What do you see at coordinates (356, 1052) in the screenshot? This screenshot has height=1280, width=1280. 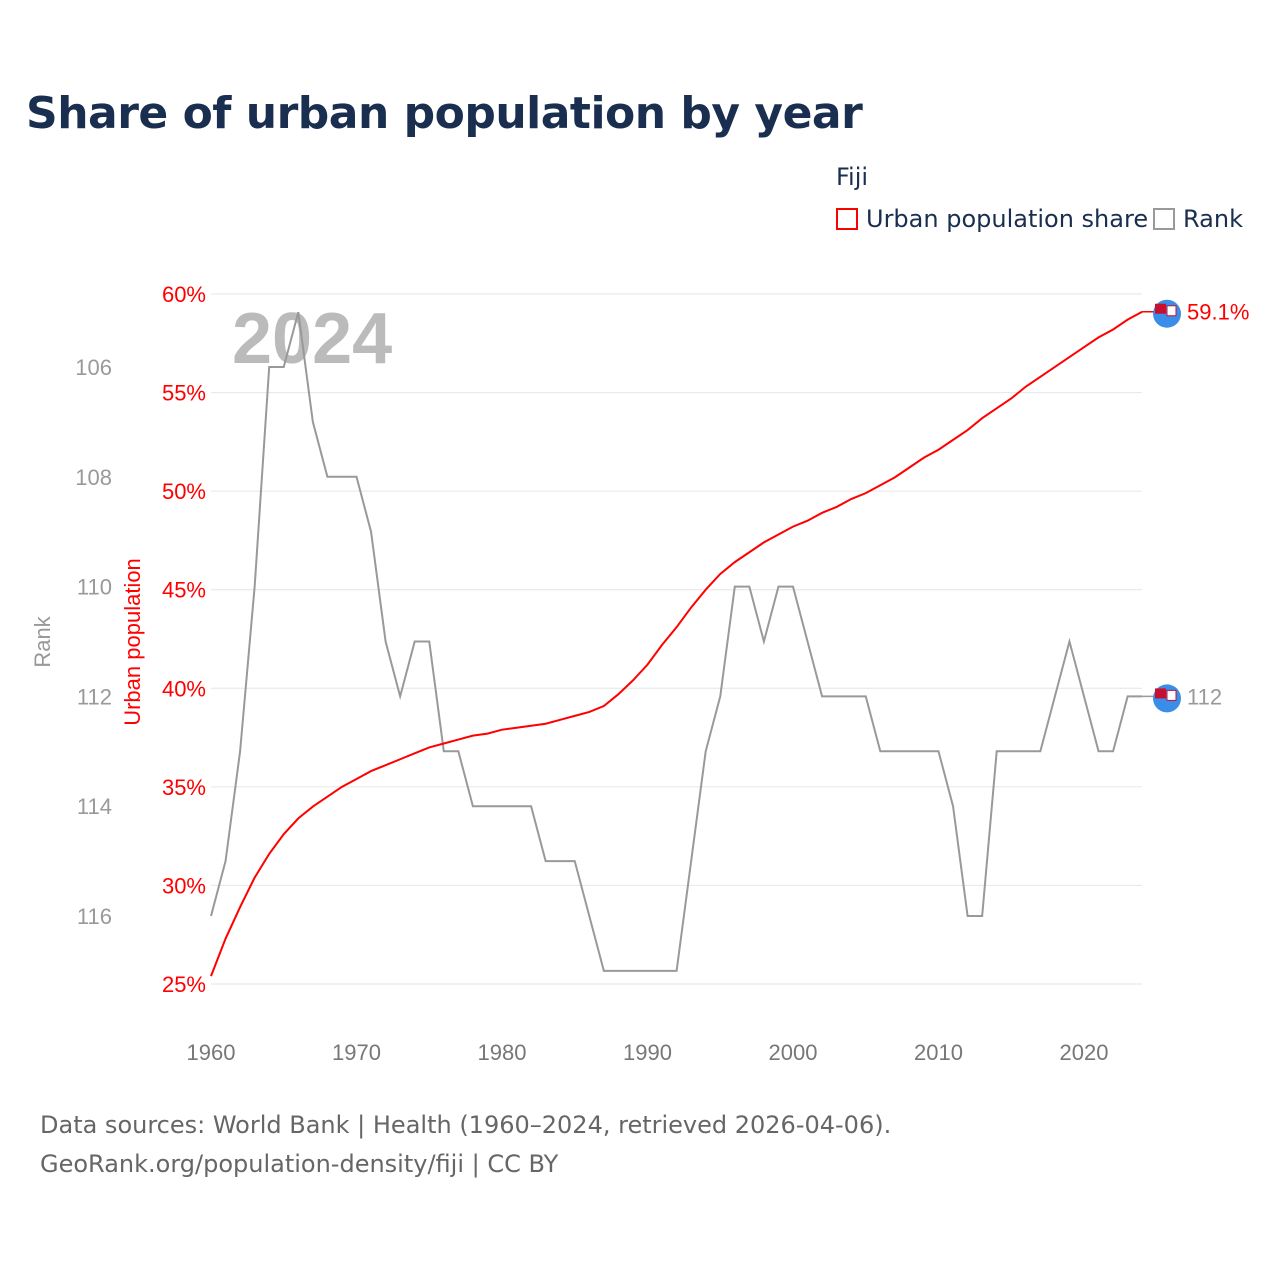 I see `x-tick: 1970` at bounding box center [356, 1052].